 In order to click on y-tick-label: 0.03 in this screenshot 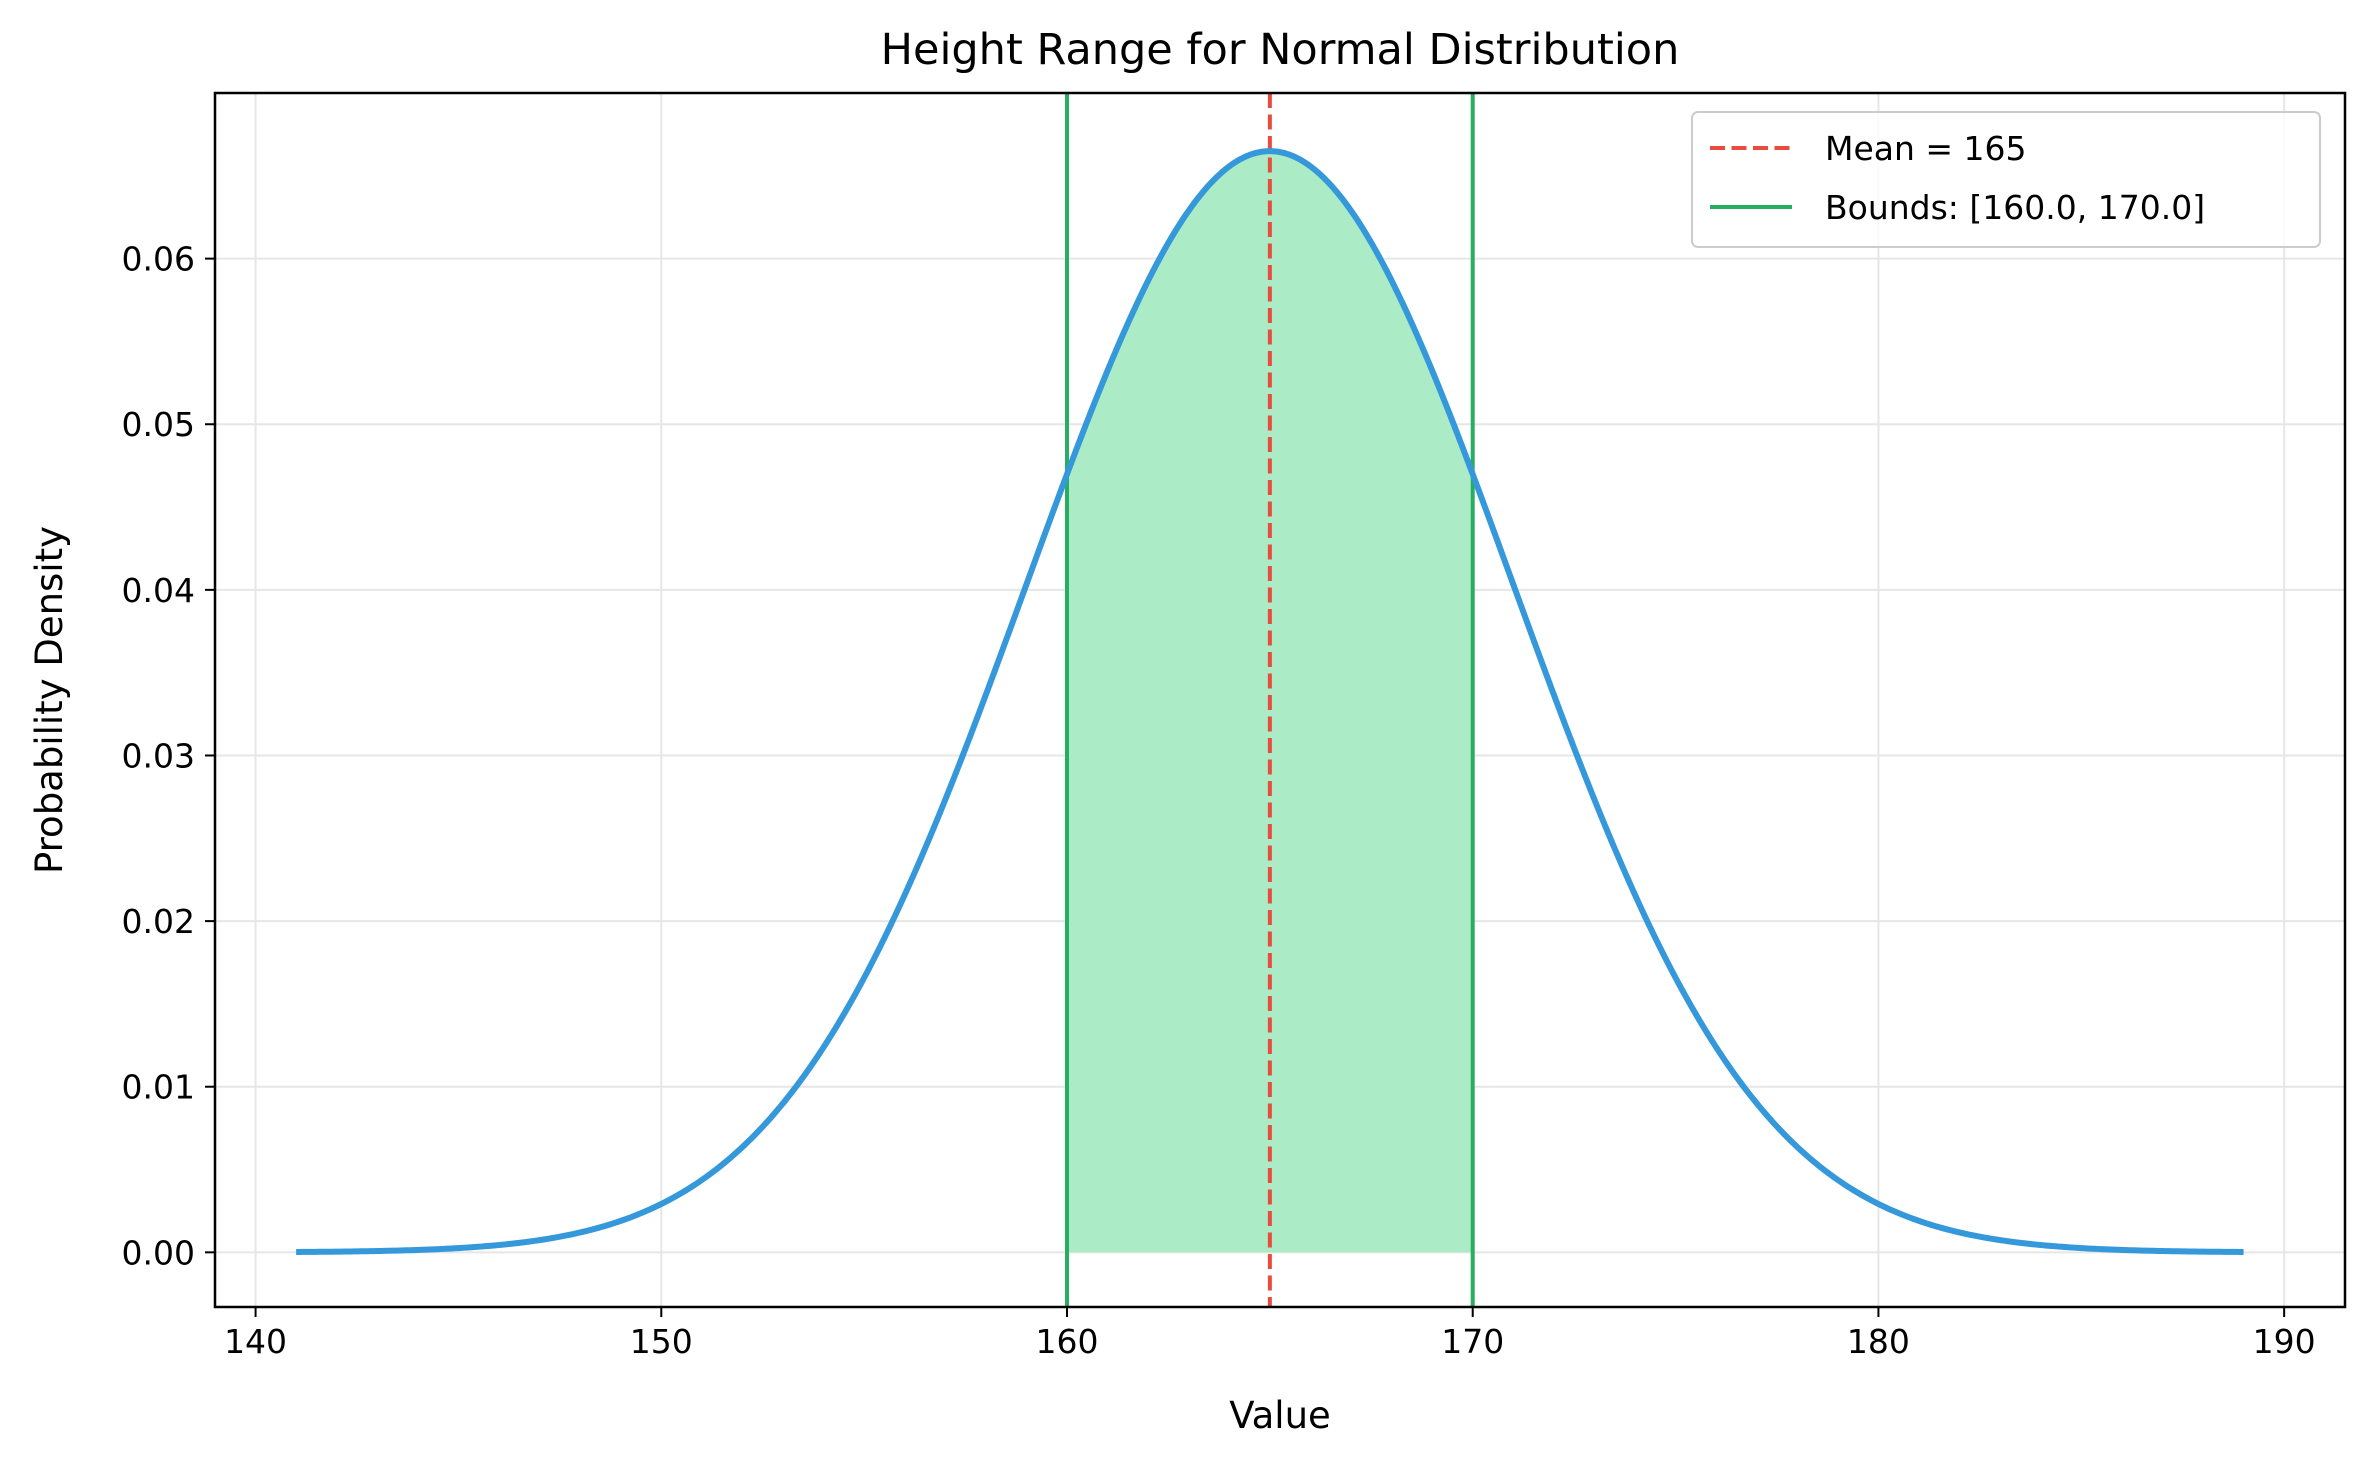, I will do `click(158, 755)`.